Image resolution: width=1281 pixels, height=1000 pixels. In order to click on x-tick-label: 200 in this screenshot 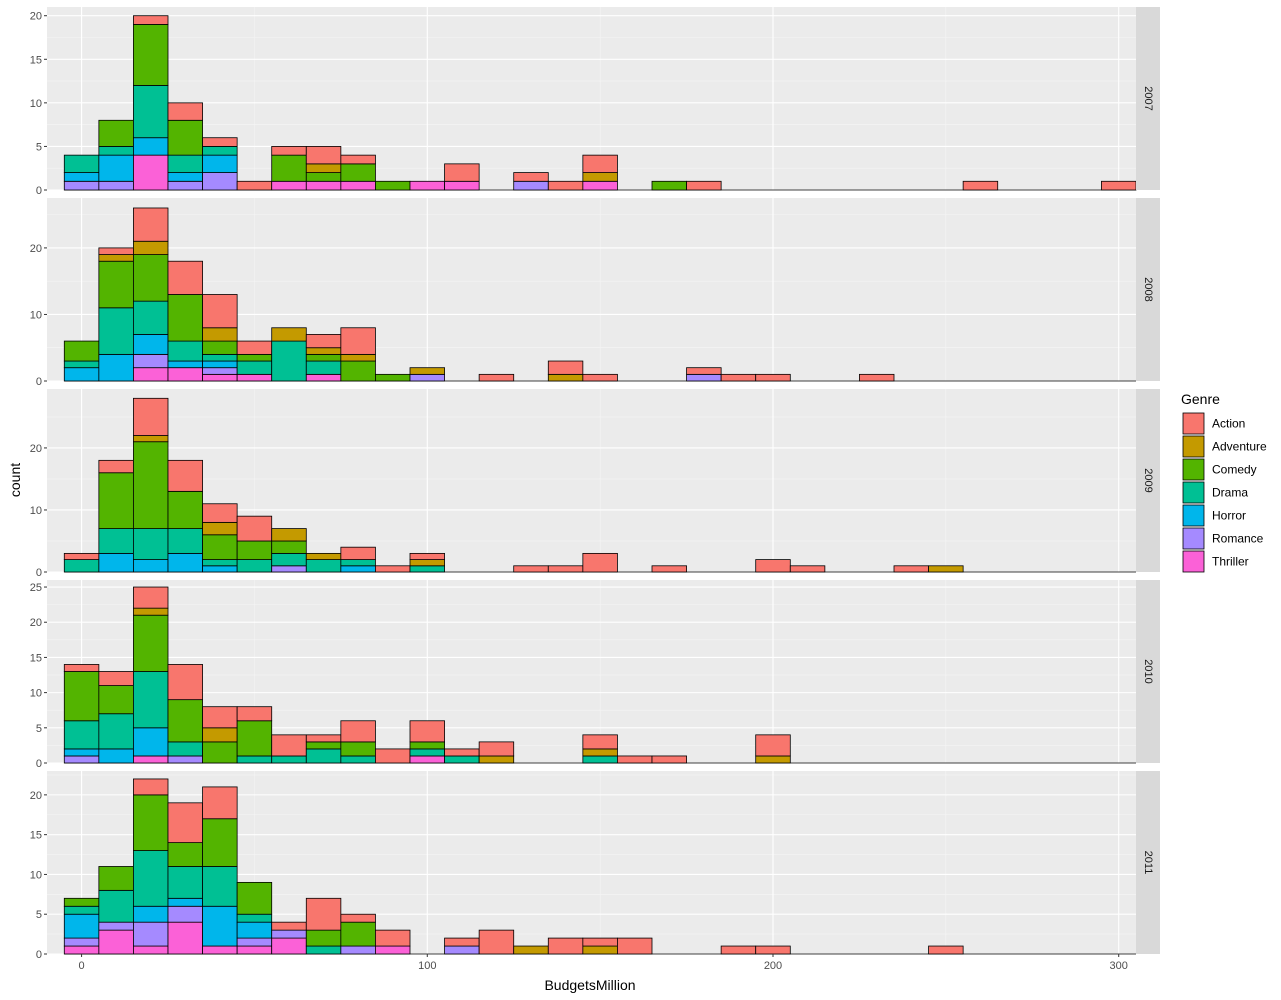, I will do `click(773, 966)`.